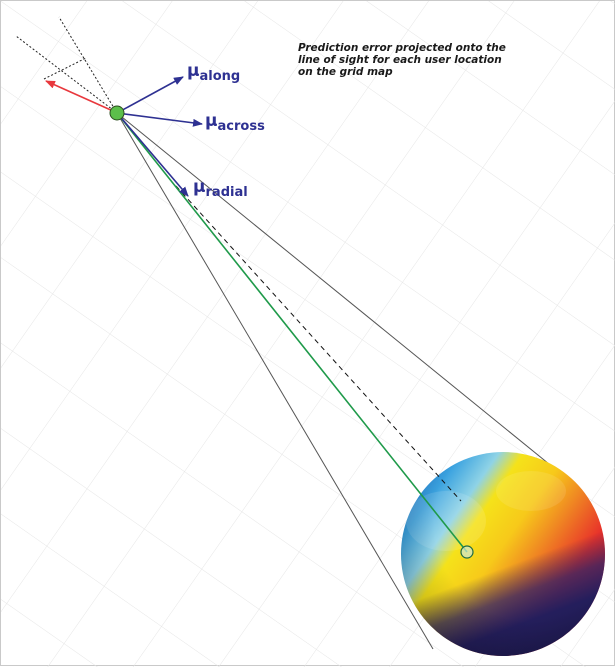  Describe the element at coordinates (193, 71) in the screenshot. I see `along-symbol: μ` at that location.